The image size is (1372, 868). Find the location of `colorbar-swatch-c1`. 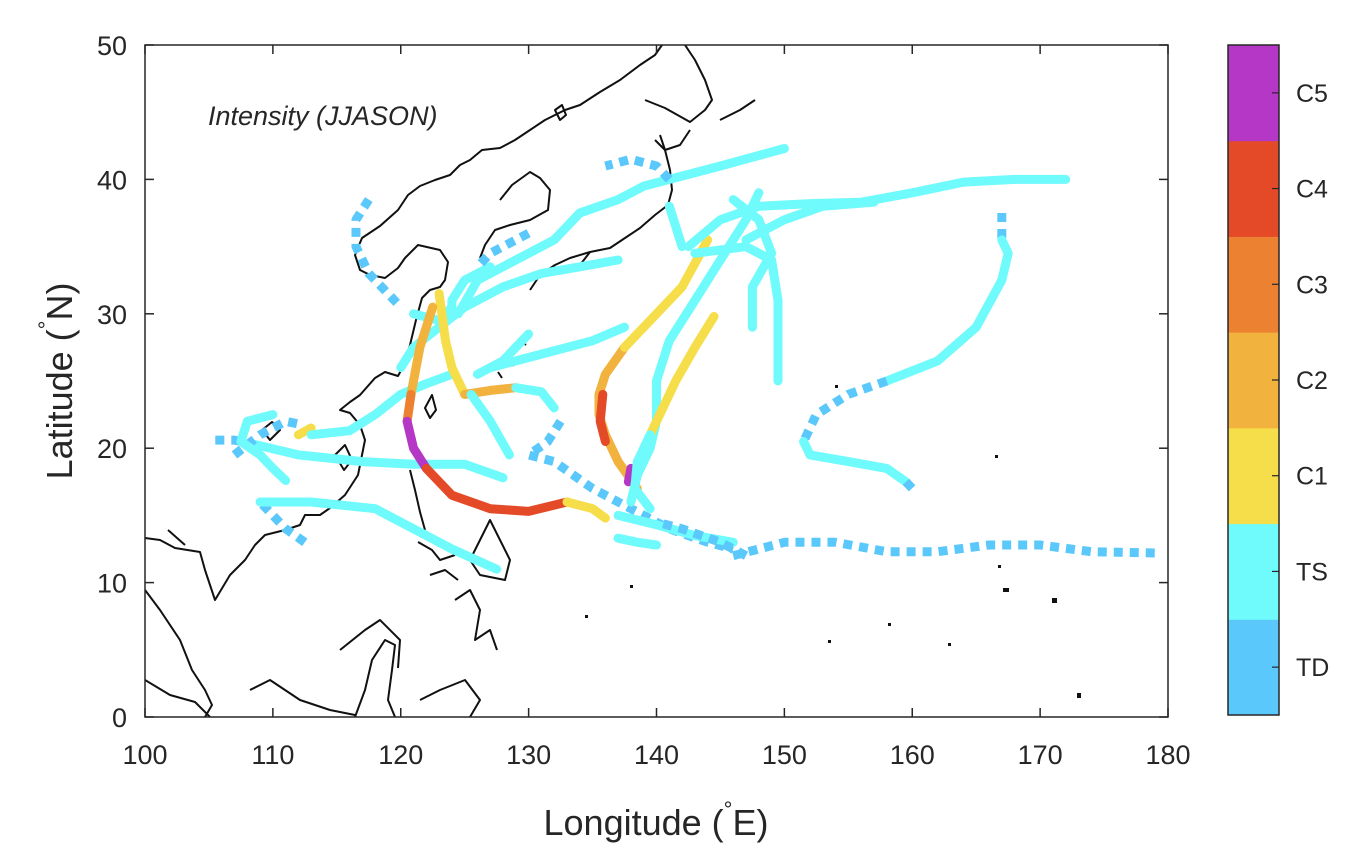

colorbar-swatch-c1 is located at coordinates (1253, 476).